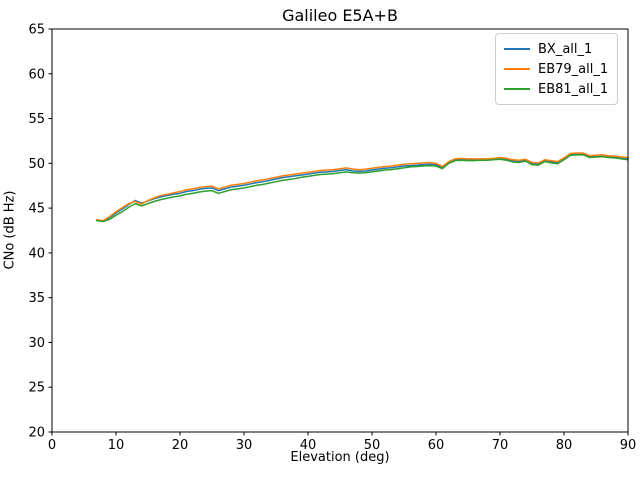 The height and width of the screenshot is (480, 640). Describe the element at coordinates (340, 15) in the screenshot. I see `chart-title: Galileo E5A+B` at that location.